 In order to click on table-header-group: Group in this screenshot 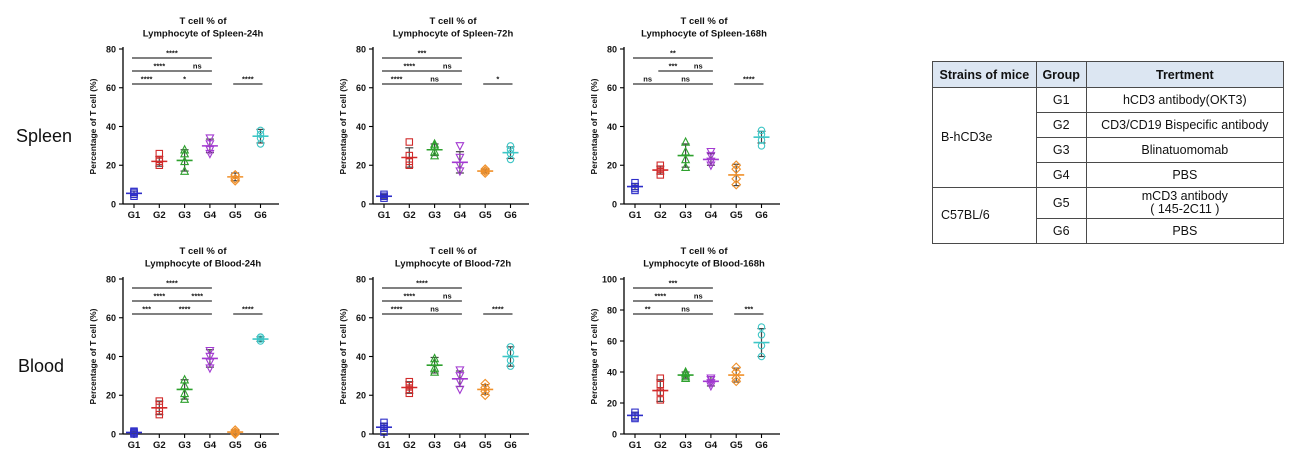, I will do `click(1061, 74)`.